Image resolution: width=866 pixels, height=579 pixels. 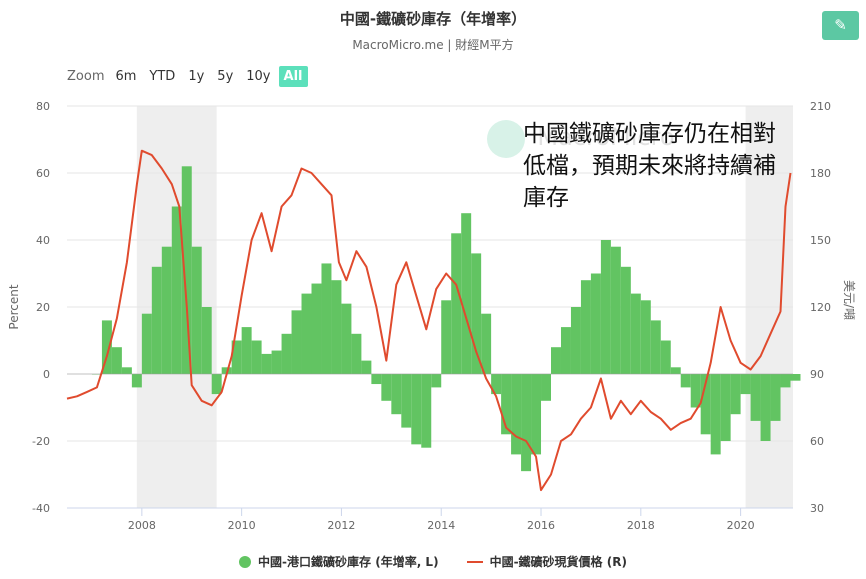 What do you see at coordinates (41, 441) in the screenshot?
I see `y-left-tick-label: -20` at bounding box center [41, 441].